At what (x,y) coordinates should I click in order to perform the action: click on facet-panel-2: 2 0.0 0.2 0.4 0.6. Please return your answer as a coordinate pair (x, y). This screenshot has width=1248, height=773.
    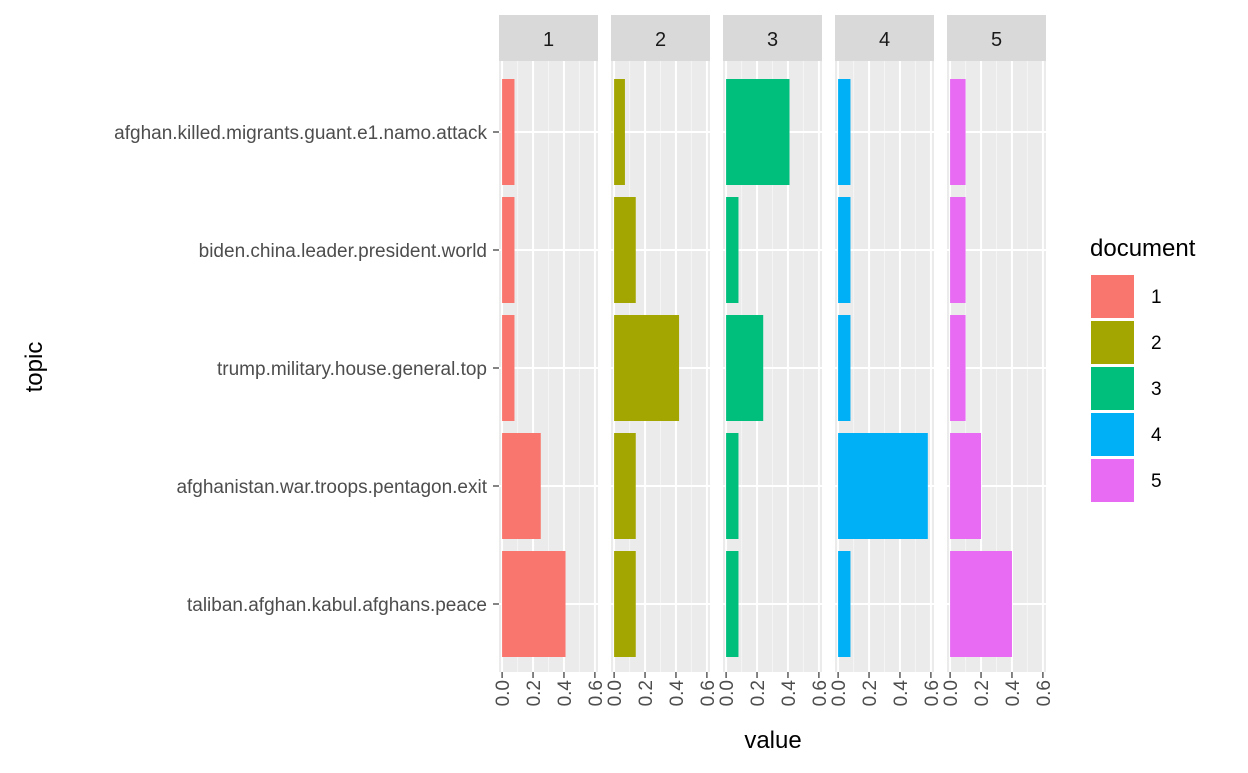
    Looking at the image, I should click on (662, 360).